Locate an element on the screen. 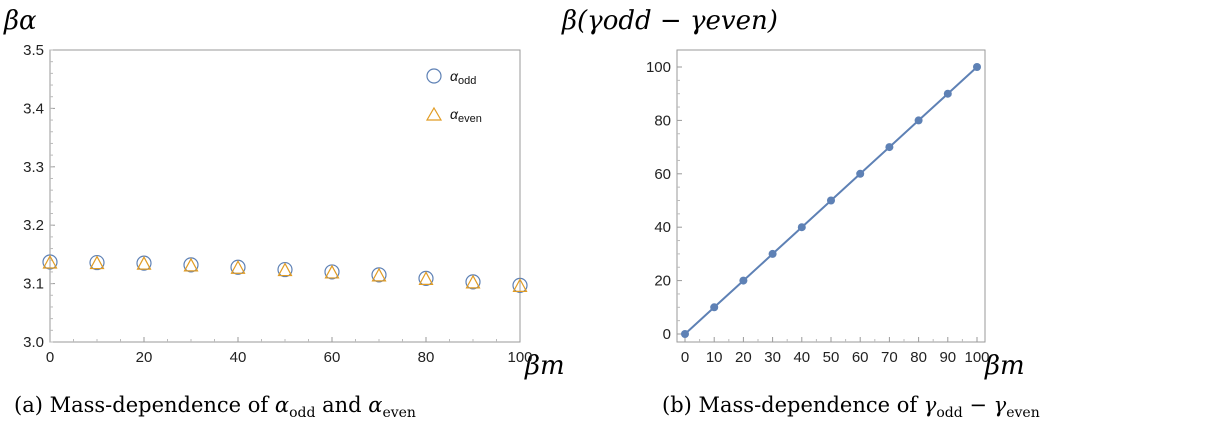 This screenshot has width=1212, height=430. panel-b-x-axis-label: βm is located at coordinates (1004, 366).